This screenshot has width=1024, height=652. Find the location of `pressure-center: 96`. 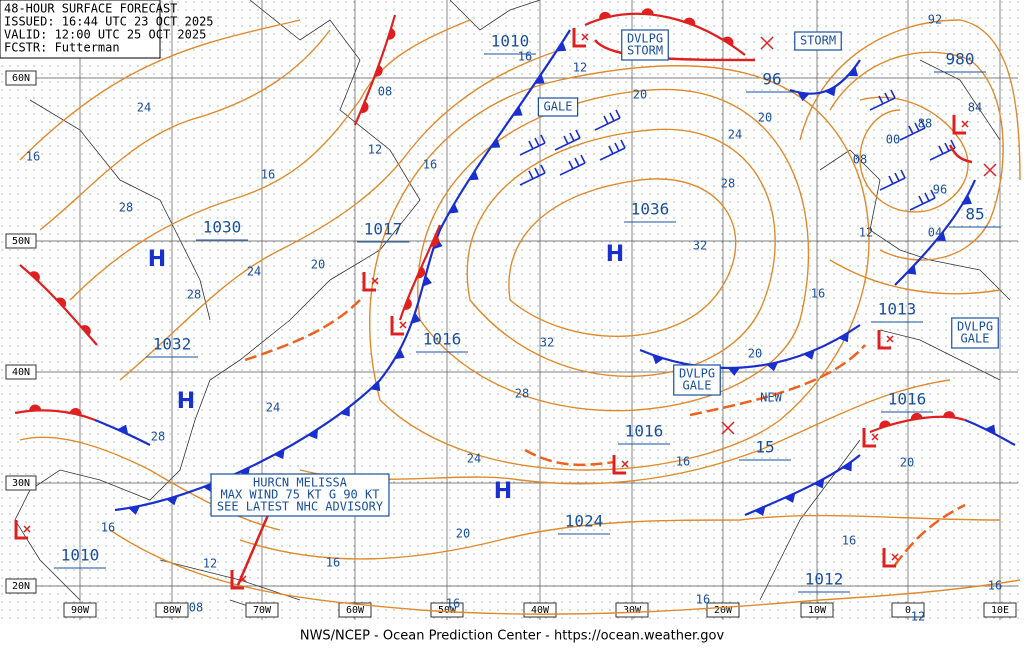

pressure-center: 96 is located at coordinates (771, 79).